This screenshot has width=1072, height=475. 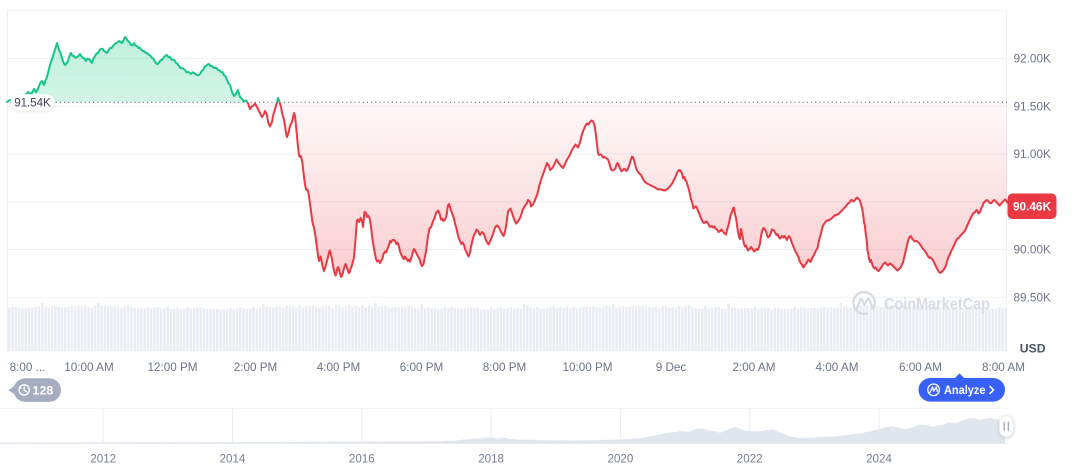 I want to click on svg-text: 2018, so click(x=491, y=459).